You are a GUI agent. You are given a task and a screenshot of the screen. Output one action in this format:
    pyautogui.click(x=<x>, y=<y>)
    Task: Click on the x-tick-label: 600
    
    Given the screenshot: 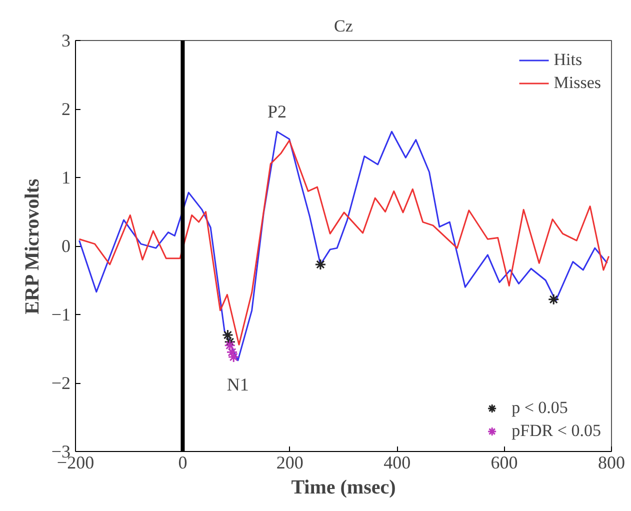 What is the action you would take?
    pyautogui.click(x=504, y=462)
    